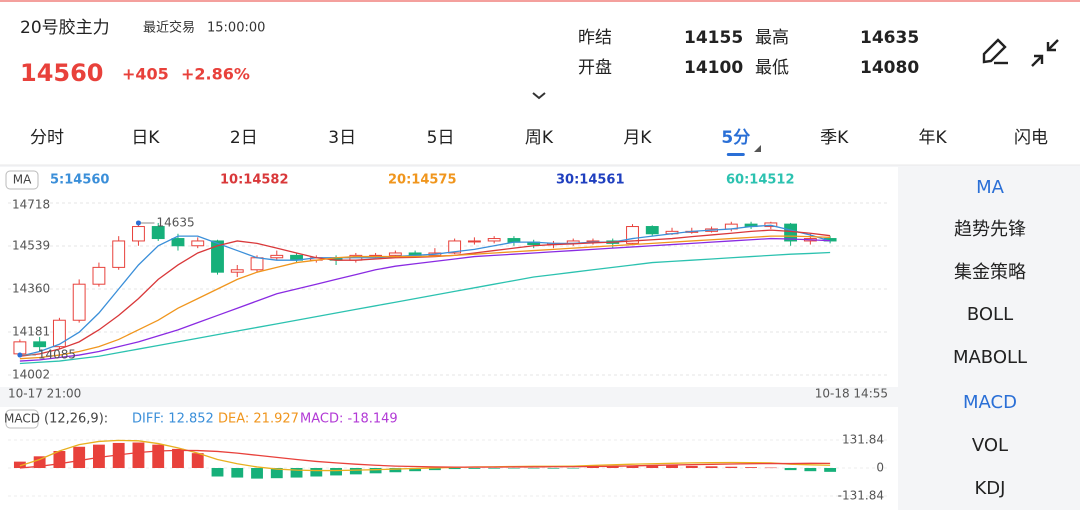 This screenshot has width=1080, height=510. I want to click on tab: 季K, so click(834, 138).